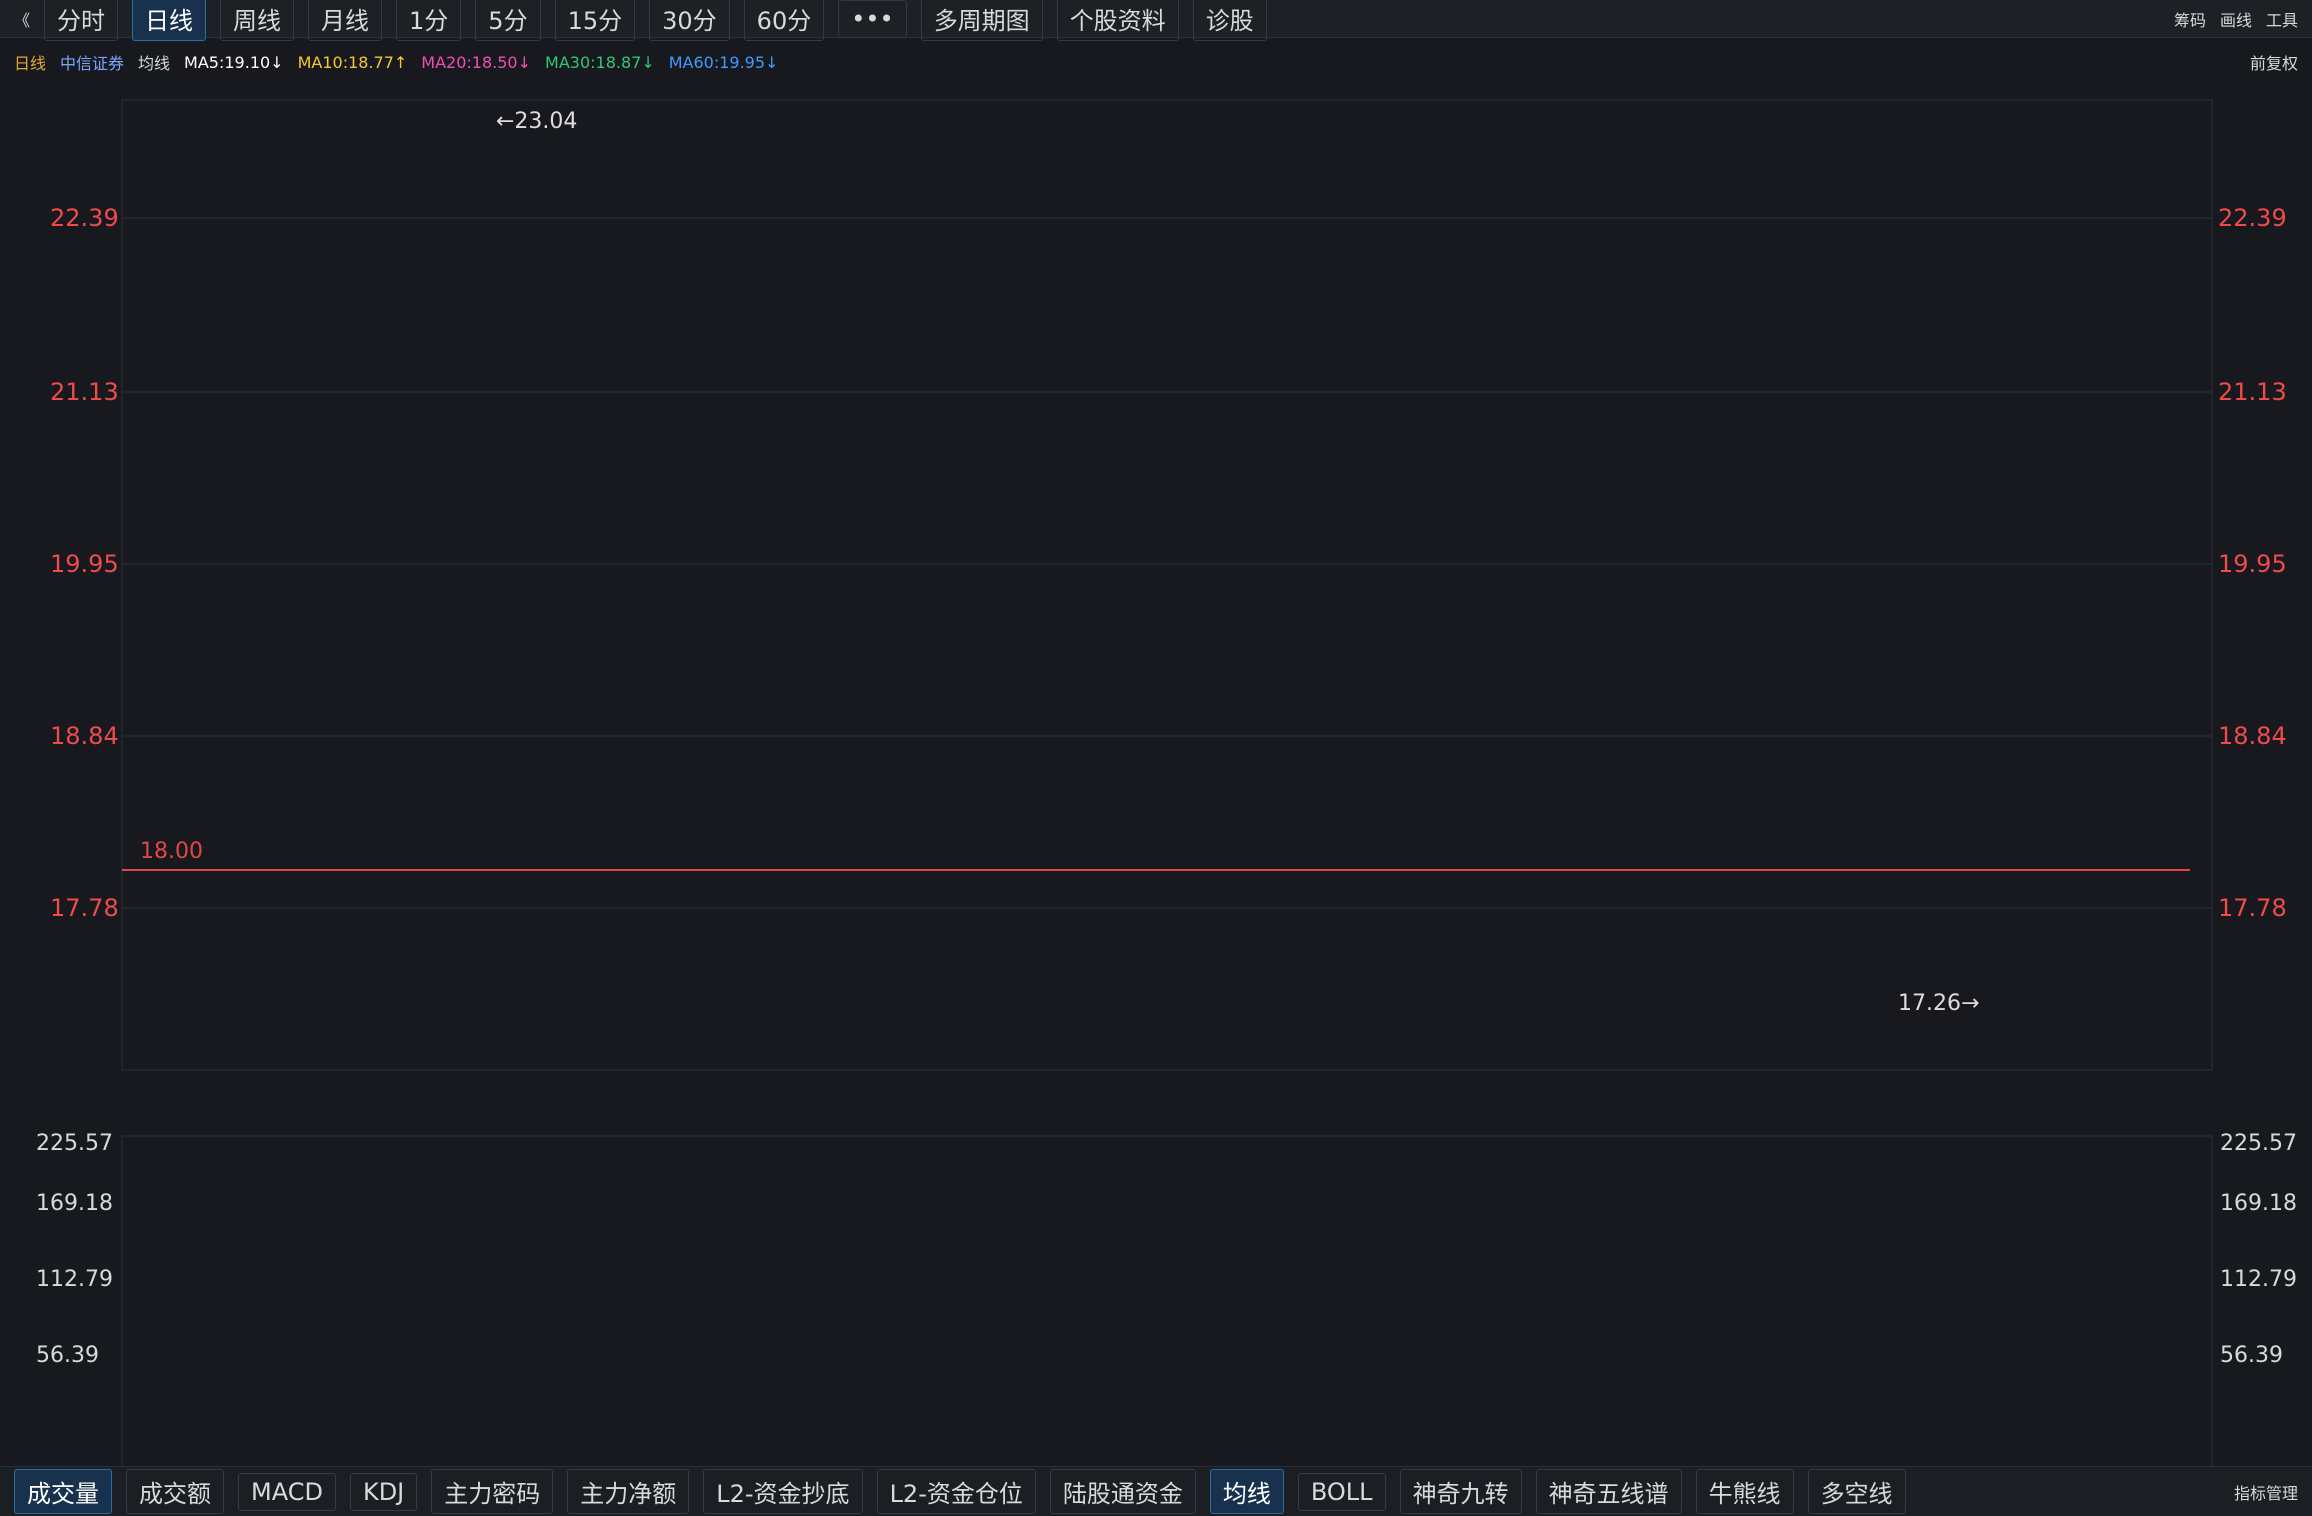 This screenshot has height=1516, width=2312. I want to click on ma5-value: MA5:19.10↓, so click(234, 62).